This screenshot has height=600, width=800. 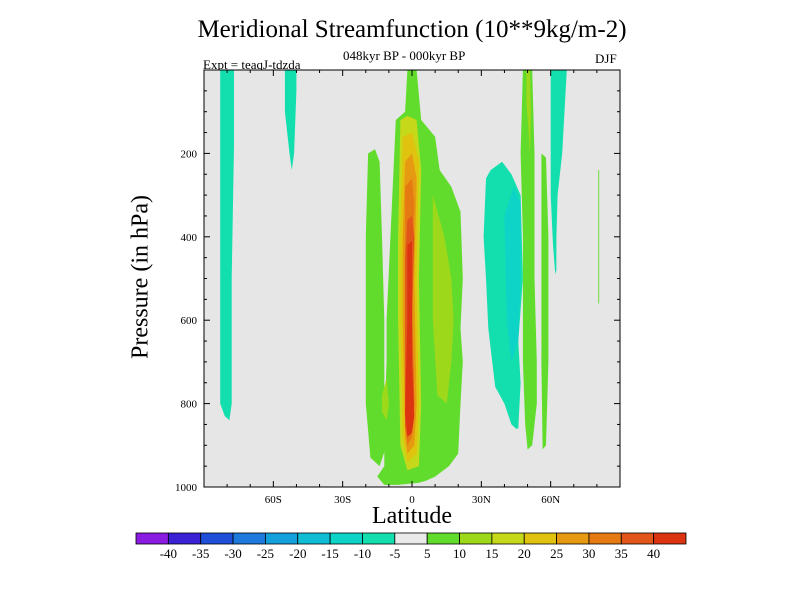 What do you see at coordinates (606, 58) in the screenshot?
I see `season-label: DJF` at bounding box center [606, 58].